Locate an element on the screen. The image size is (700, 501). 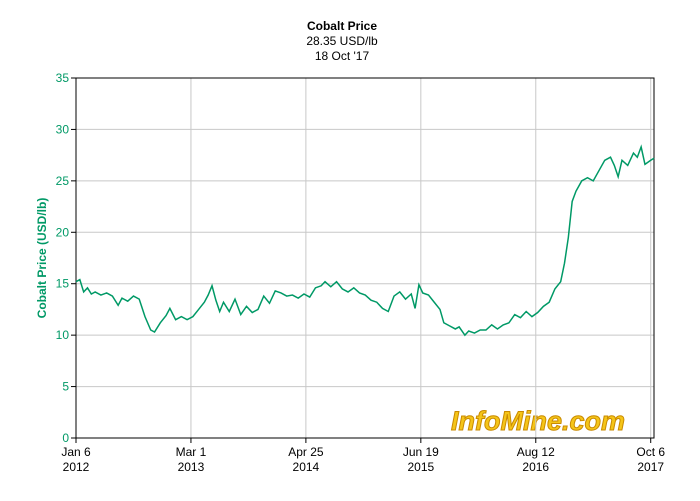
x-tick-label-line: 2015 is located at coordinates (420, 467).